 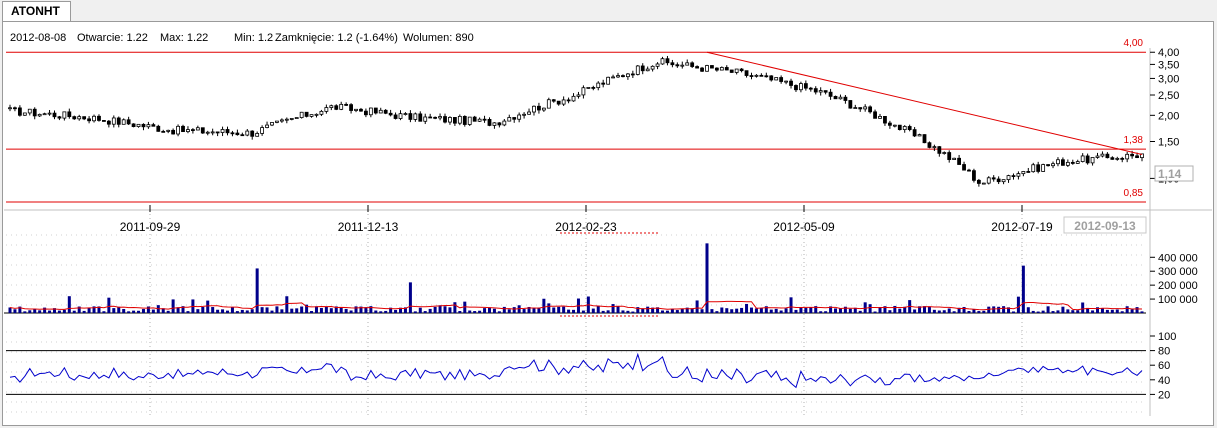 What do you see at coordinates (36, 11) in the screenshot?
I see `tab-atonht: ATONHT` at bounding box center [36, 11].